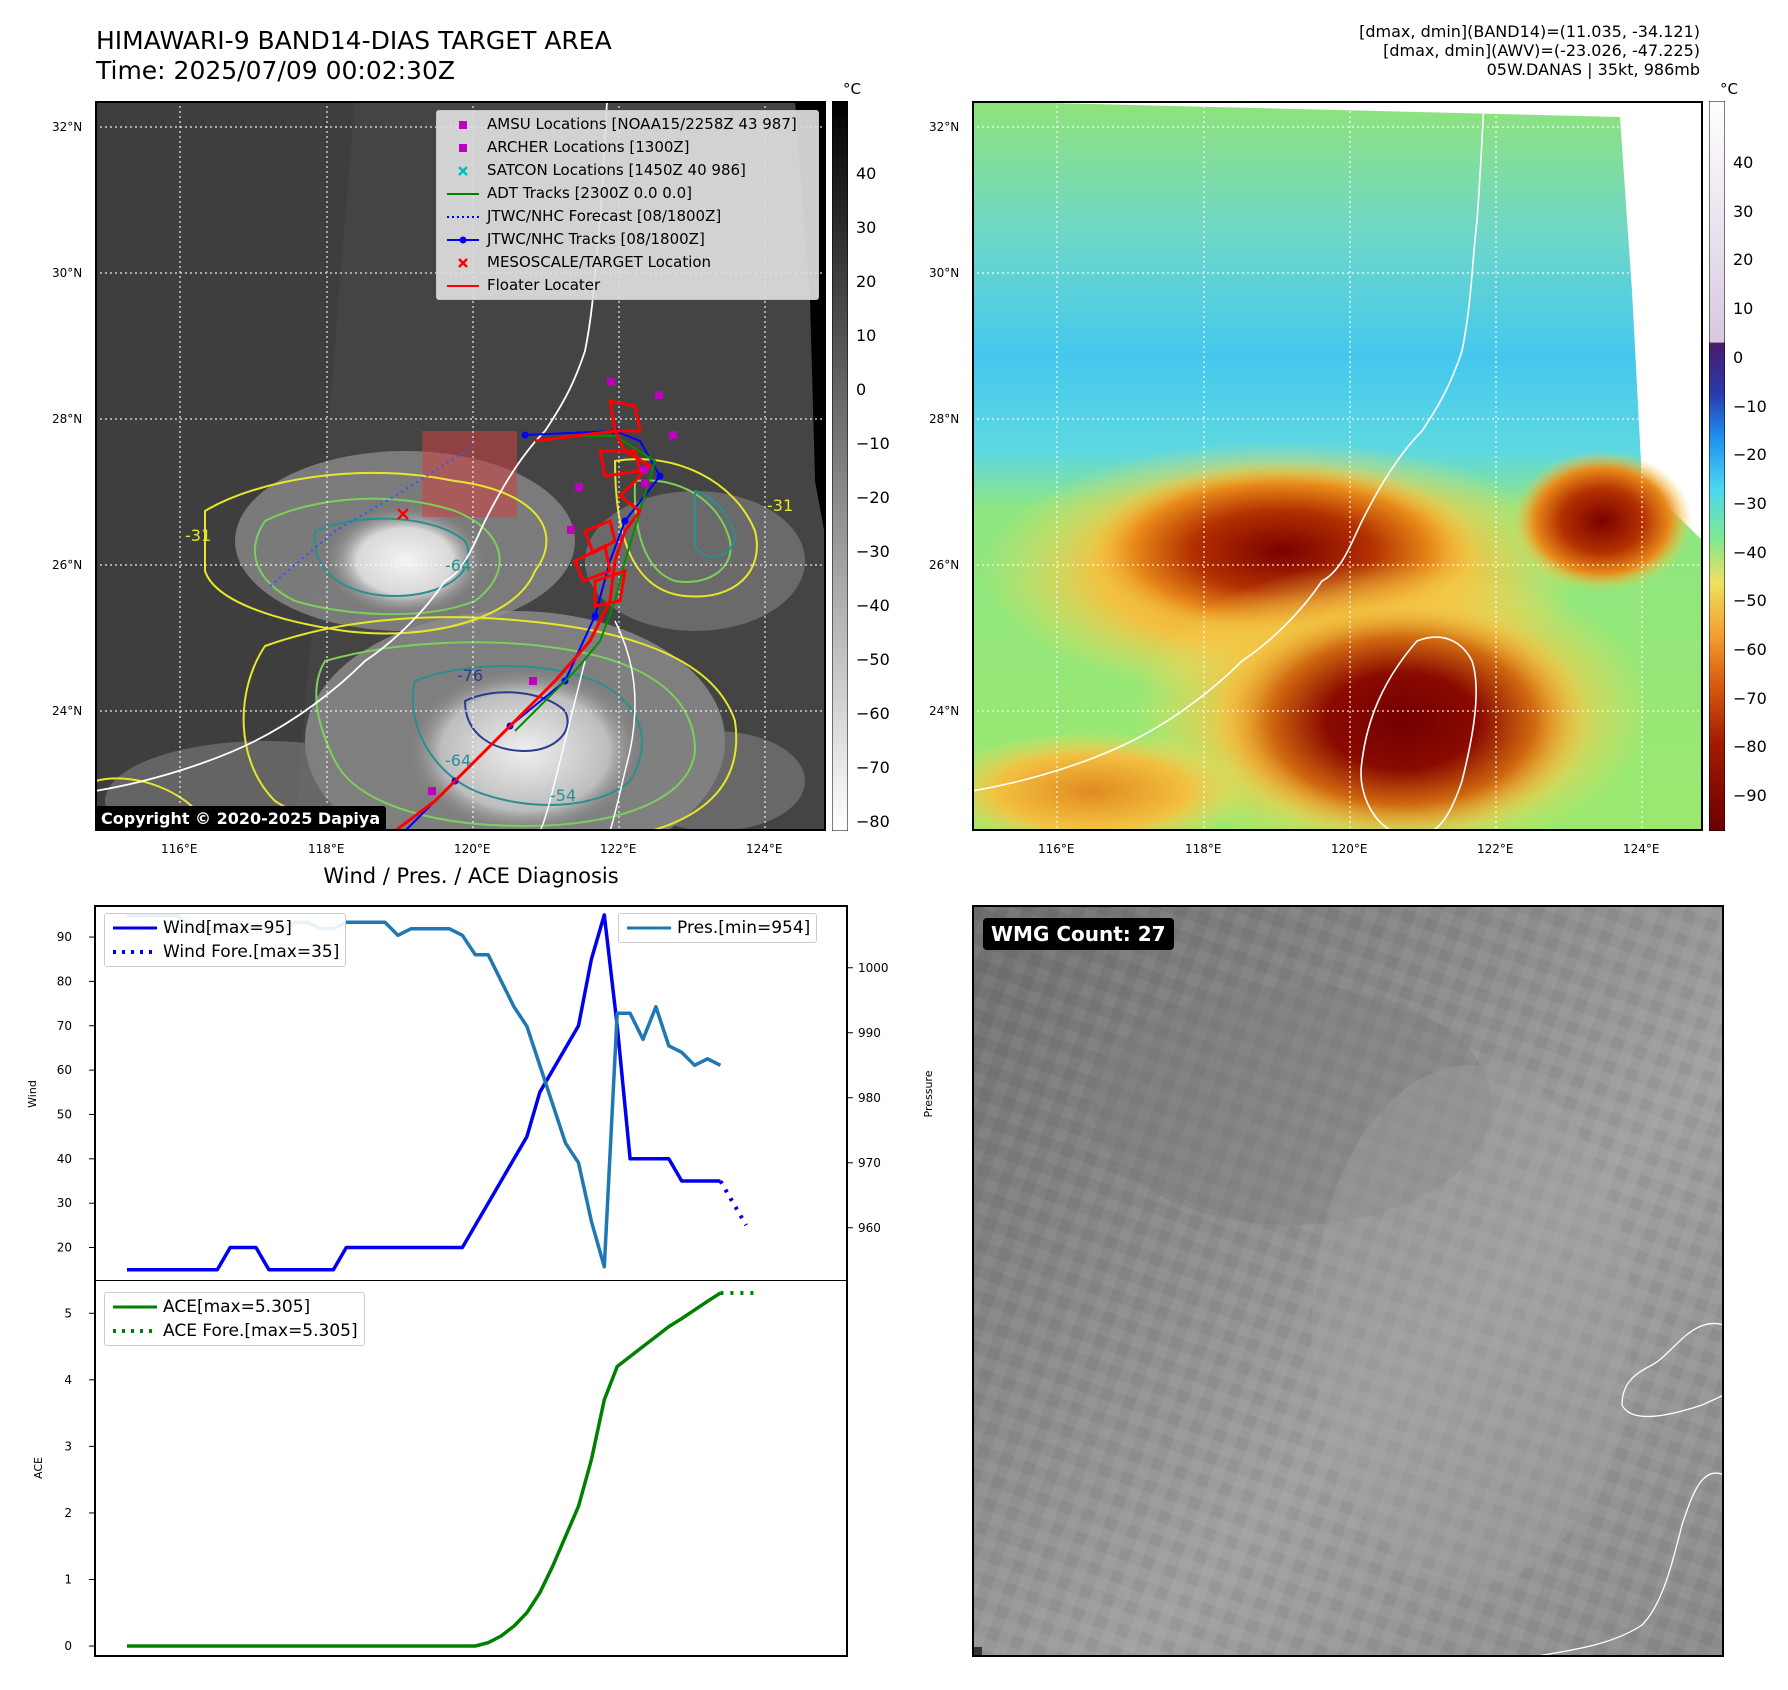 This screenshot has width=1788, height=1690. Describe the element at coordinates (866, 227) in the screenshot. I see `colorbar-tick: 30` at that location.